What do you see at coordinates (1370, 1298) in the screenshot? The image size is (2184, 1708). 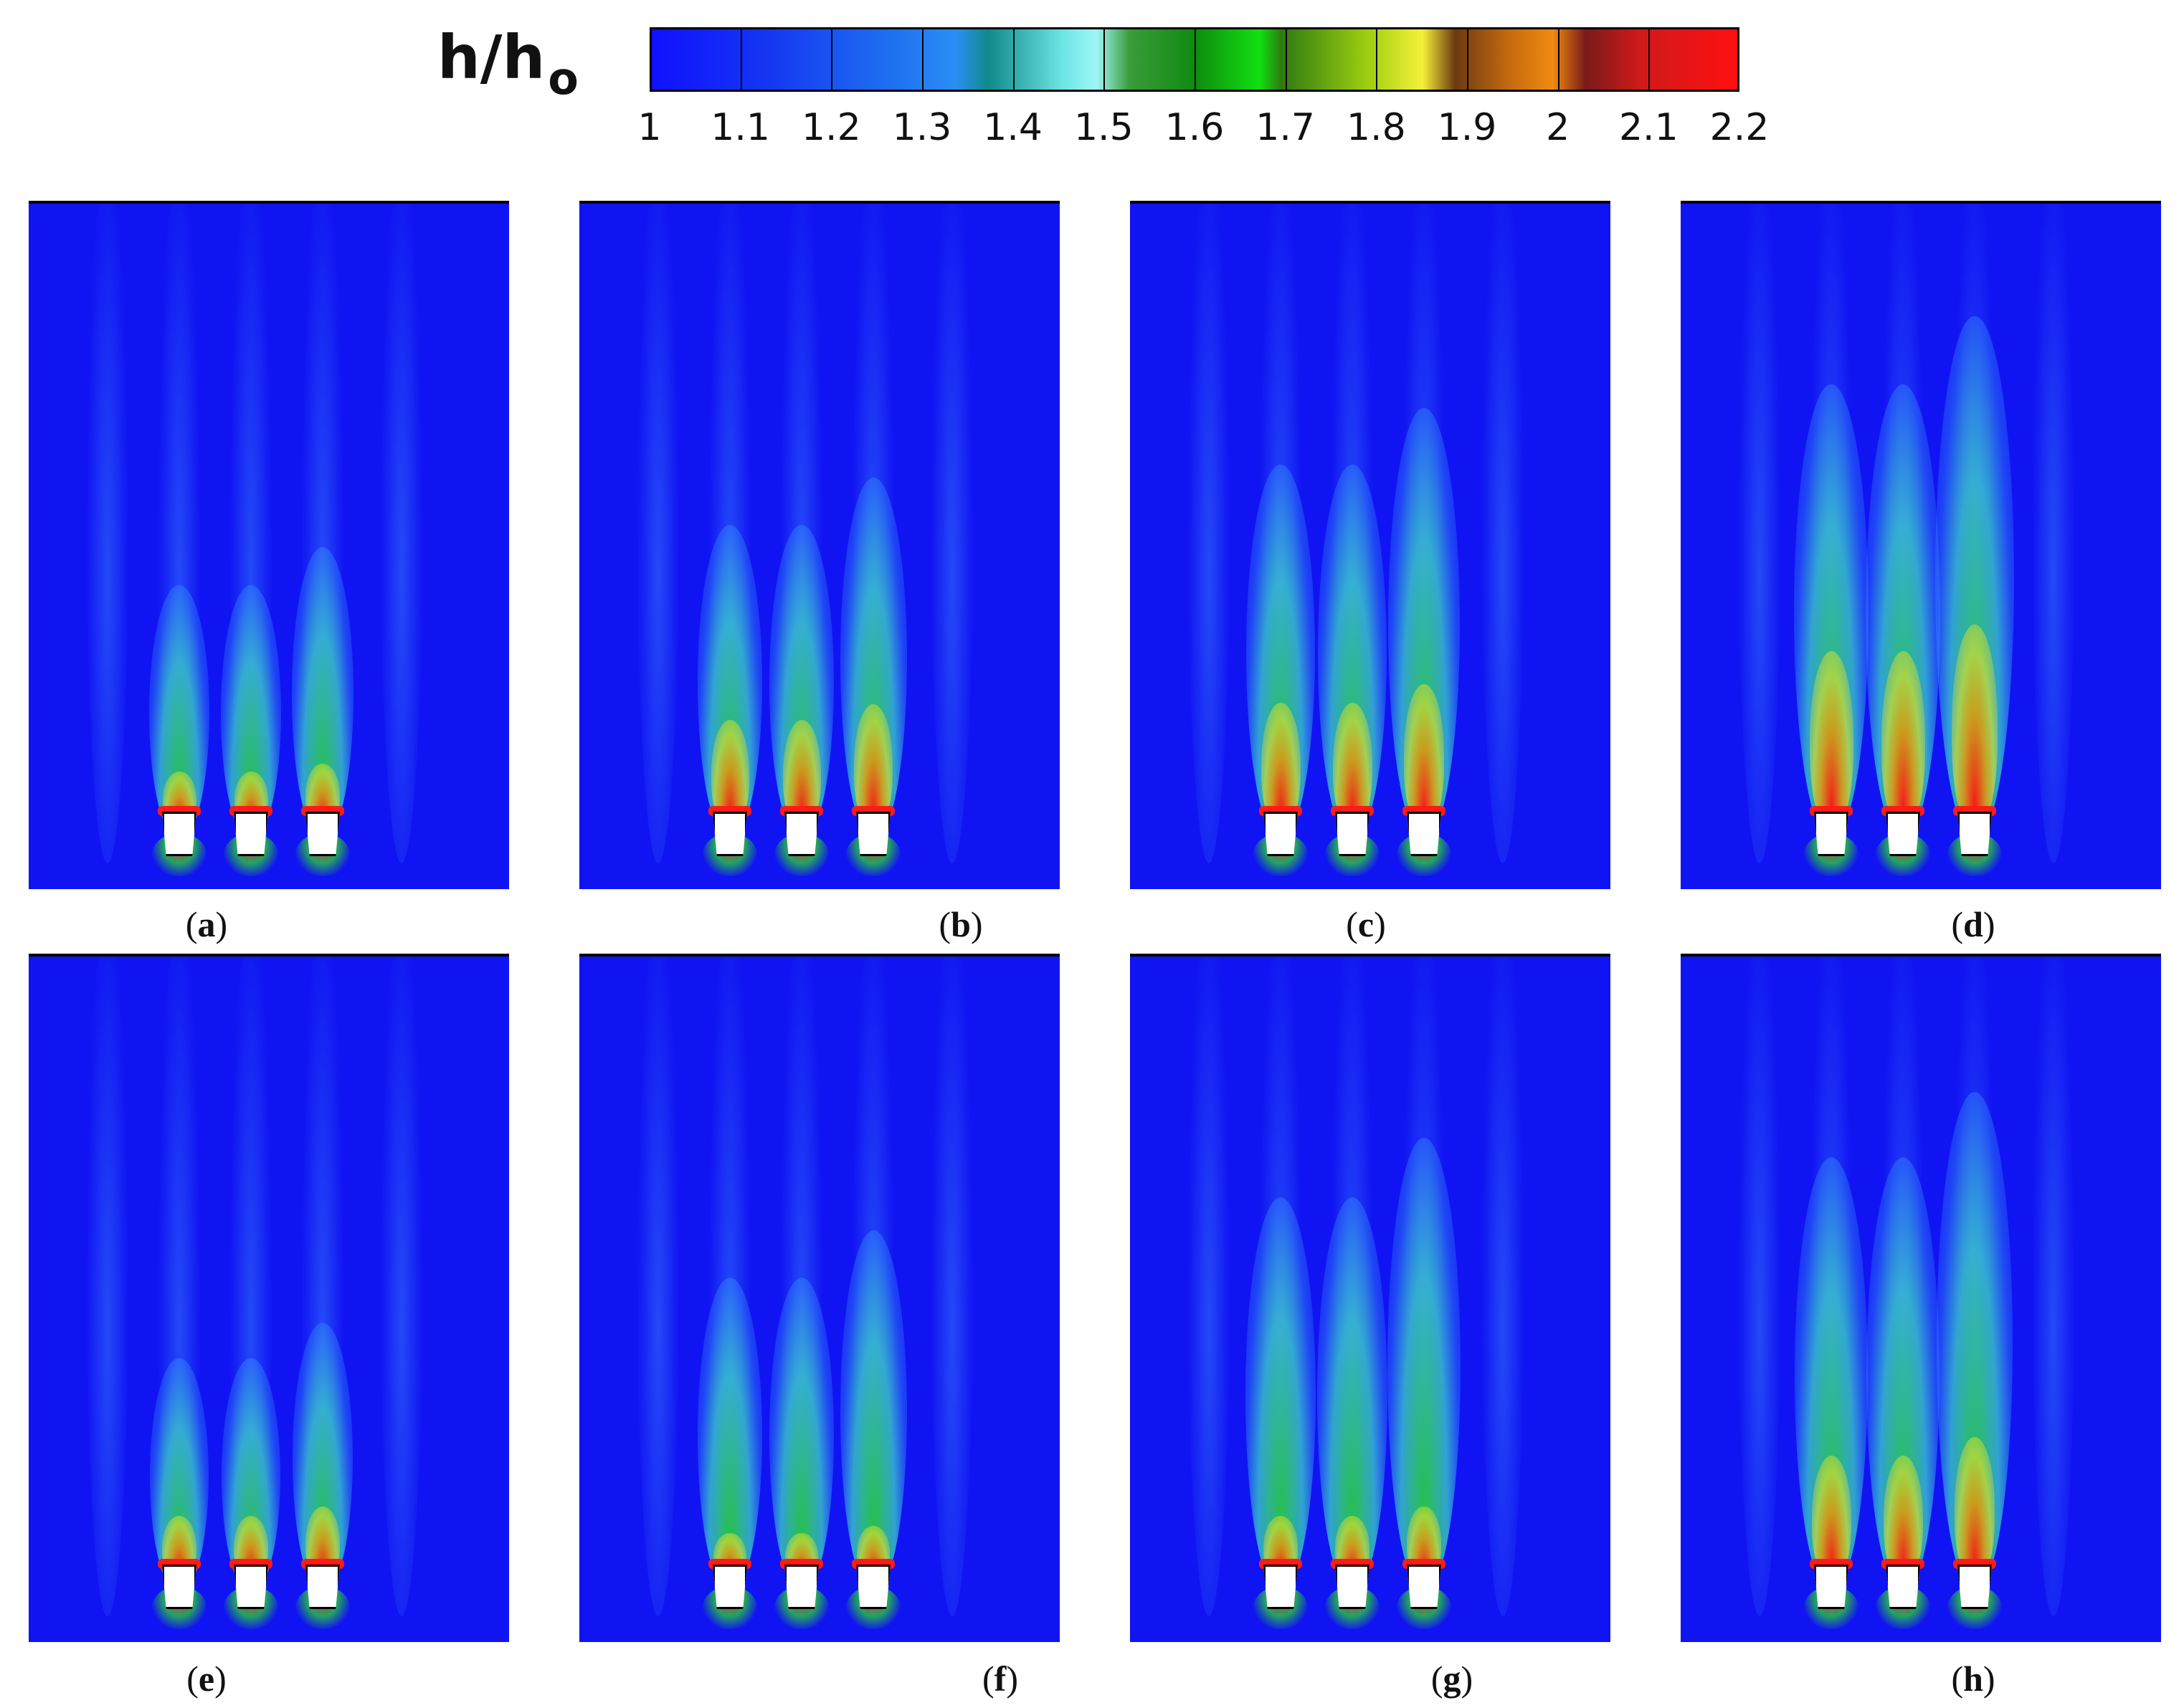 I see `heatmap-panel-g` at bounding box center [1370, 1298].